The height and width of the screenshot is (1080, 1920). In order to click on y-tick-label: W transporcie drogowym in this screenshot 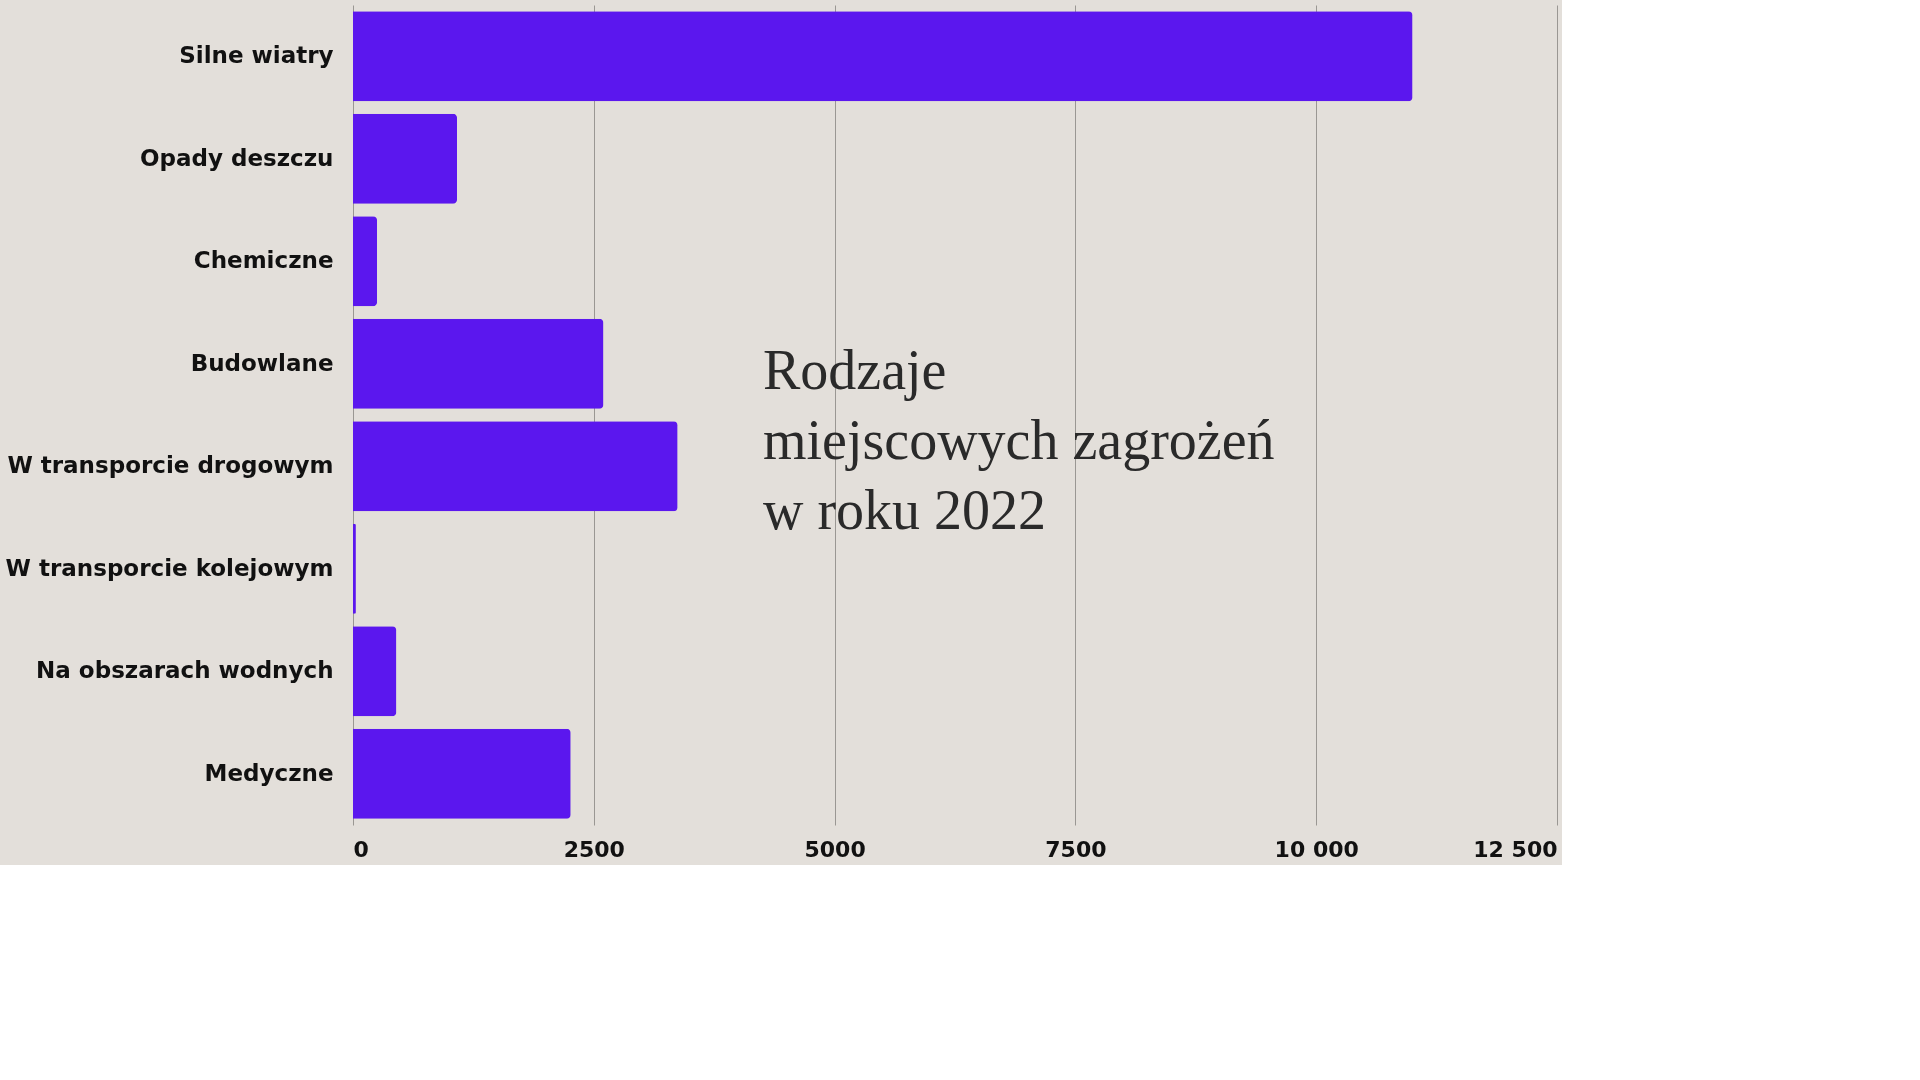, I will do `click(170, 465)`.